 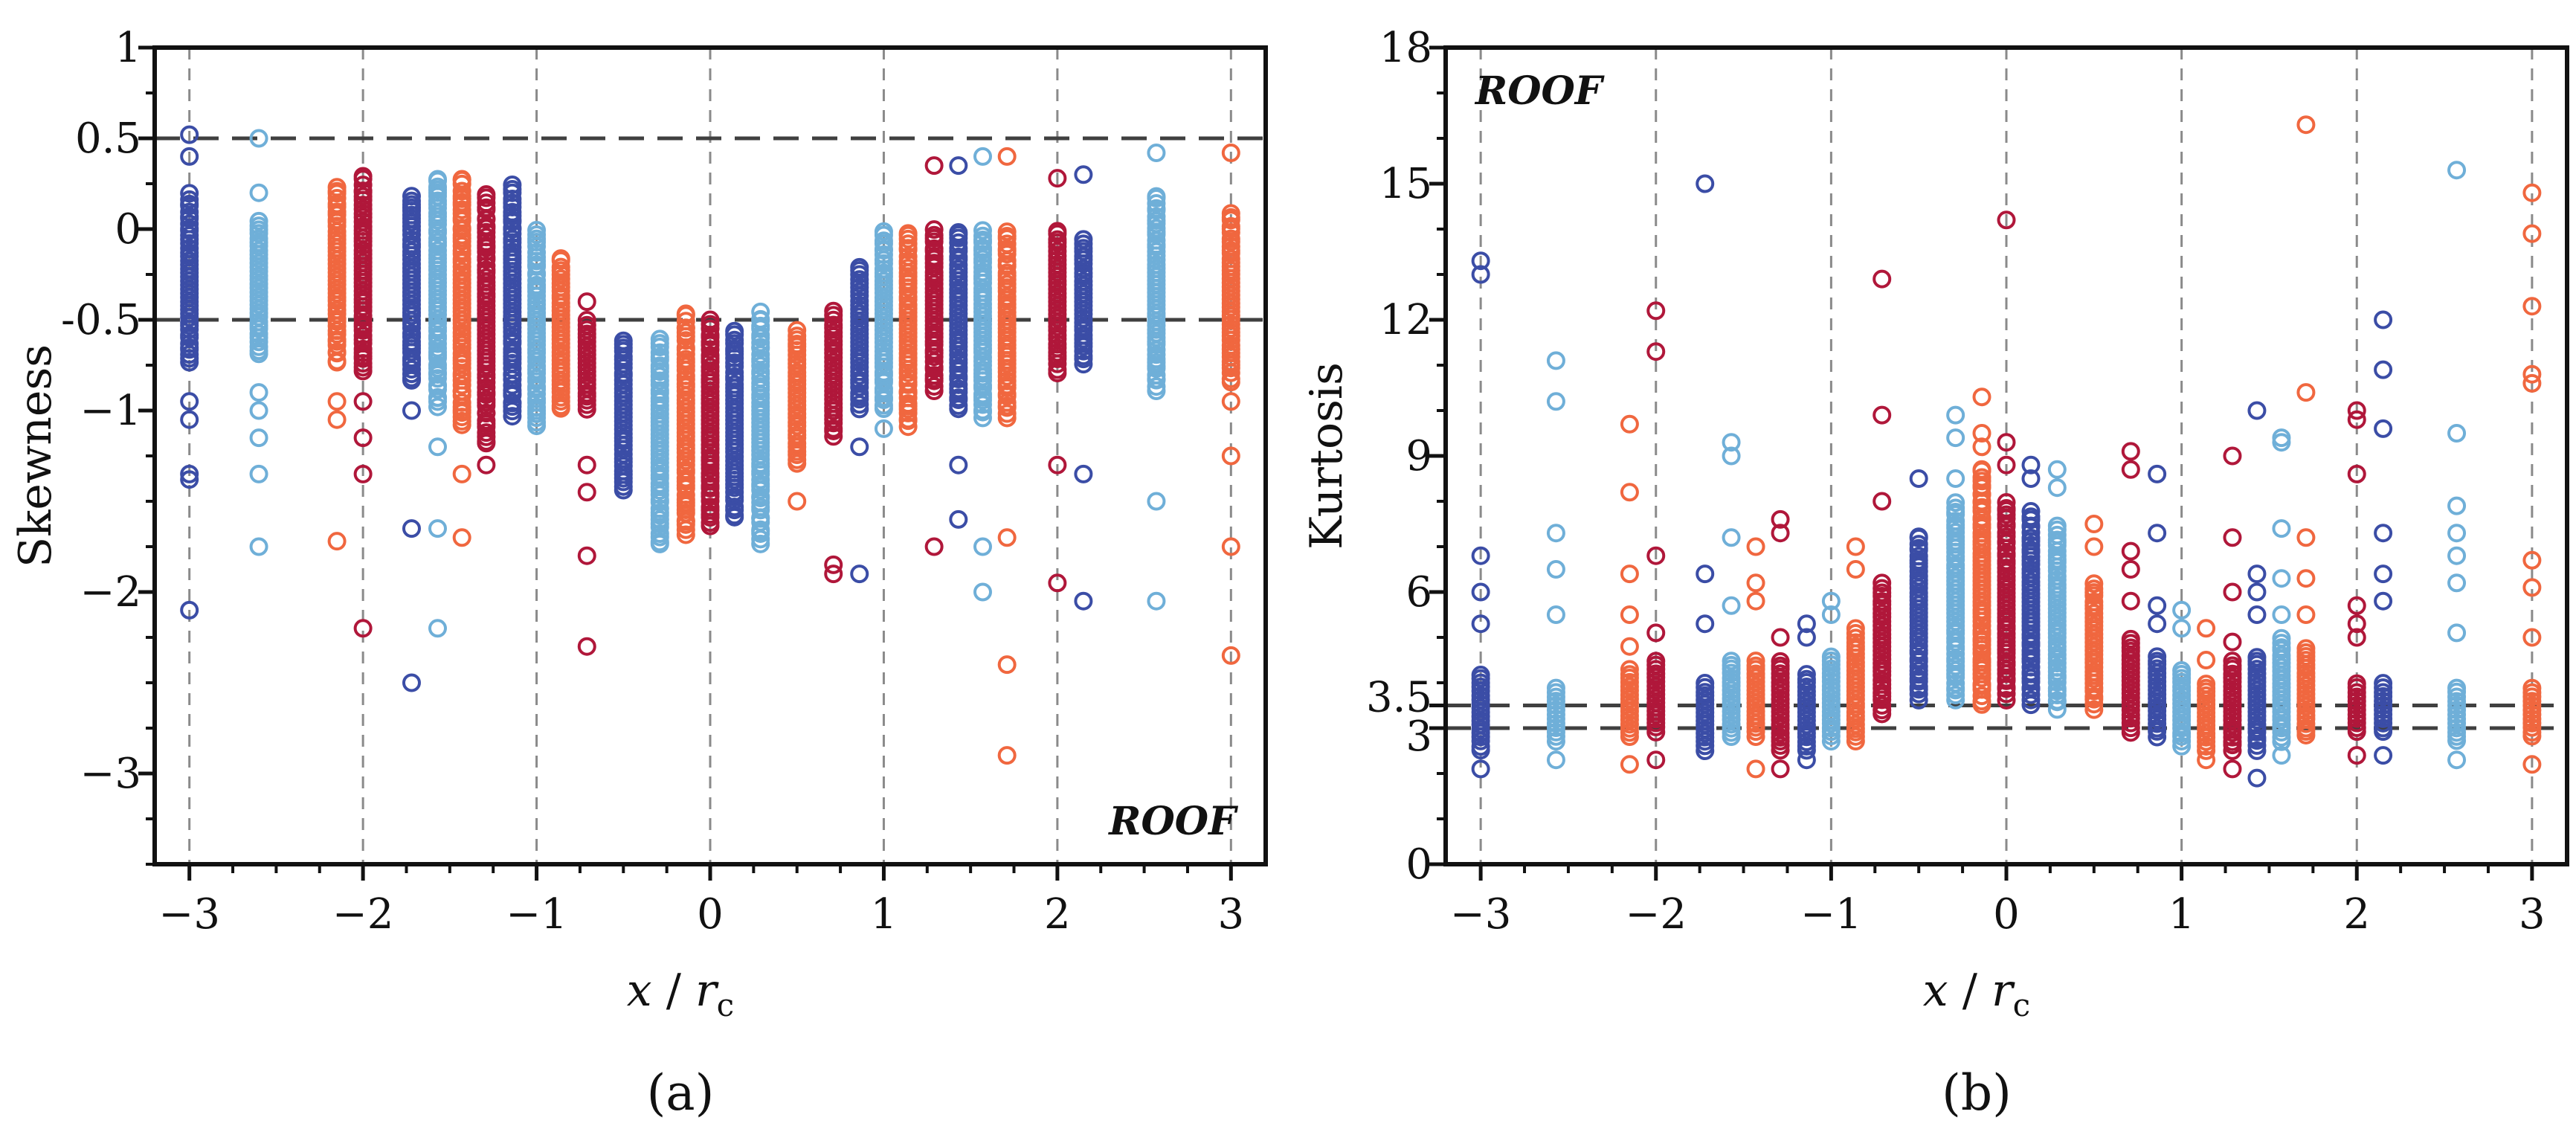 What do you see at coordinates (1481, 914) in the screenshot?
I see `x-tick-label: −3` at bounding box center [1481, 914].